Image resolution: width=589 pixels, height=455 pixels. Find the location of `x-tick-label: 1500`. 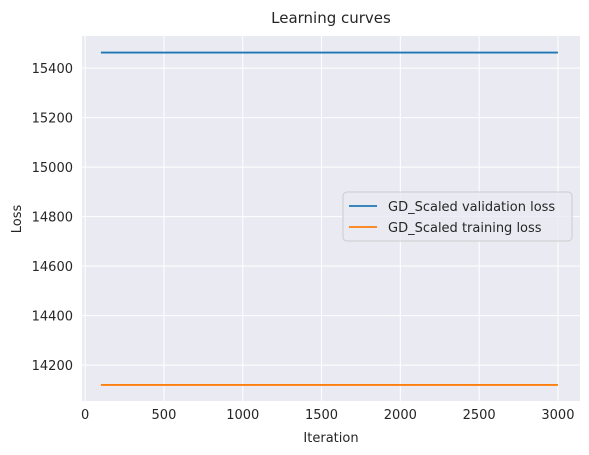

x-tick-label: 1500 is located at coordinates (321, 415).